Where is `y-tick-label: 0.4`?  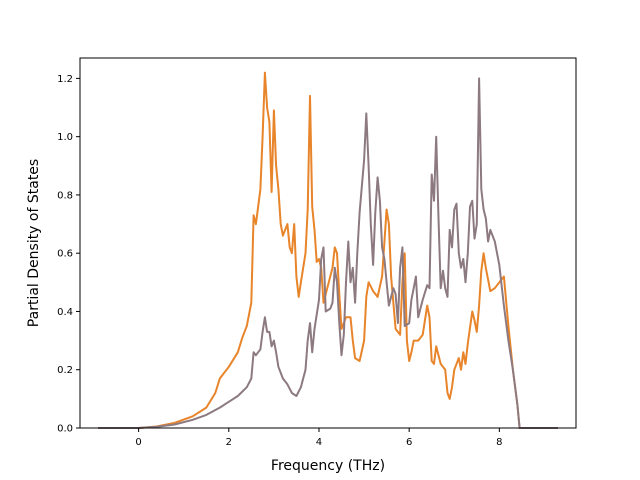
y-tick-label: 0.4 is located at coordinates (65, 312).